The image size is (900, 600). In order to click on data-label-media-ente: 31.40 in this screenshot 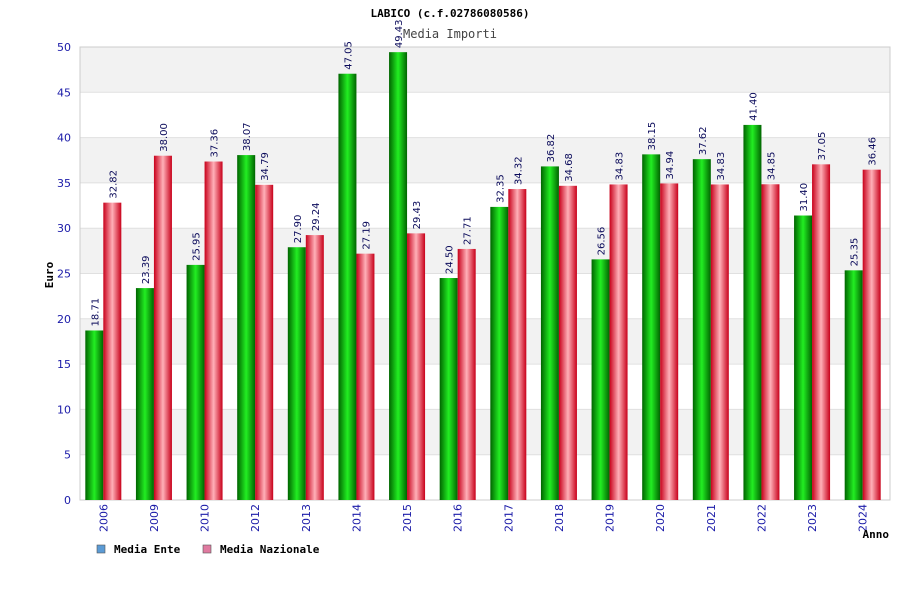, I will do `click(804, 197)`.